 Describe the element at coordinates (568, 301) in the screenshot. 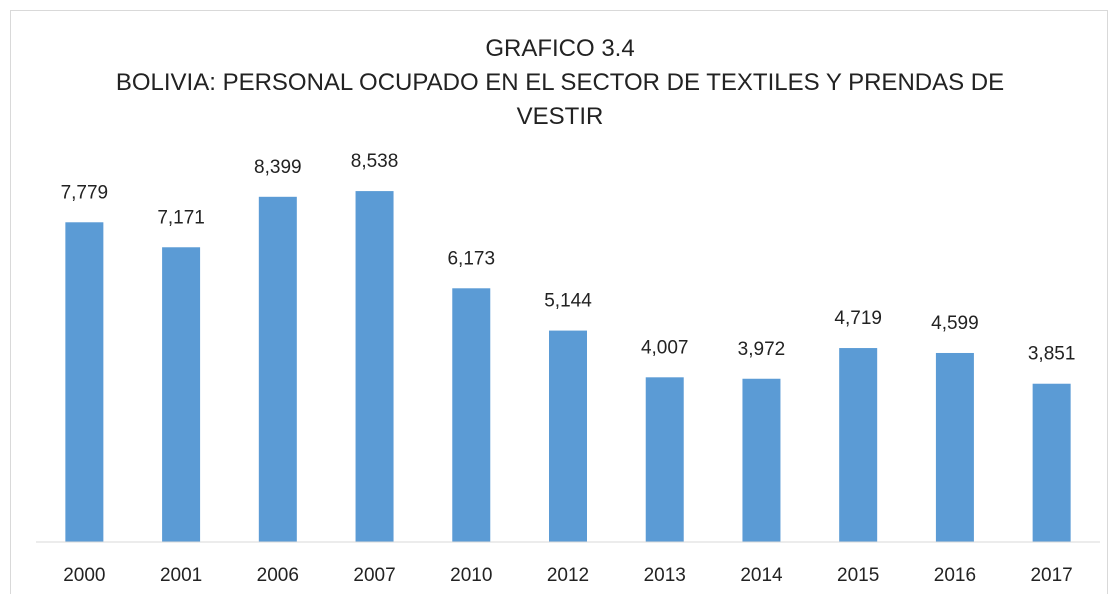

I see `data-label: 5,144` at that location.